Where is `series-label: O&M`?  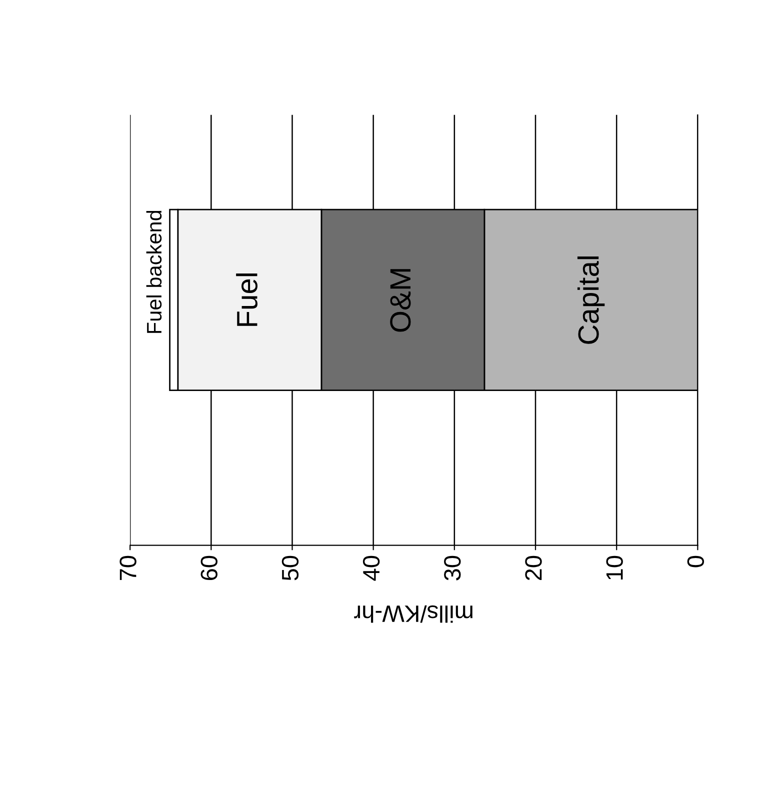 series-label: O&M is located at coordinates (400, 300).